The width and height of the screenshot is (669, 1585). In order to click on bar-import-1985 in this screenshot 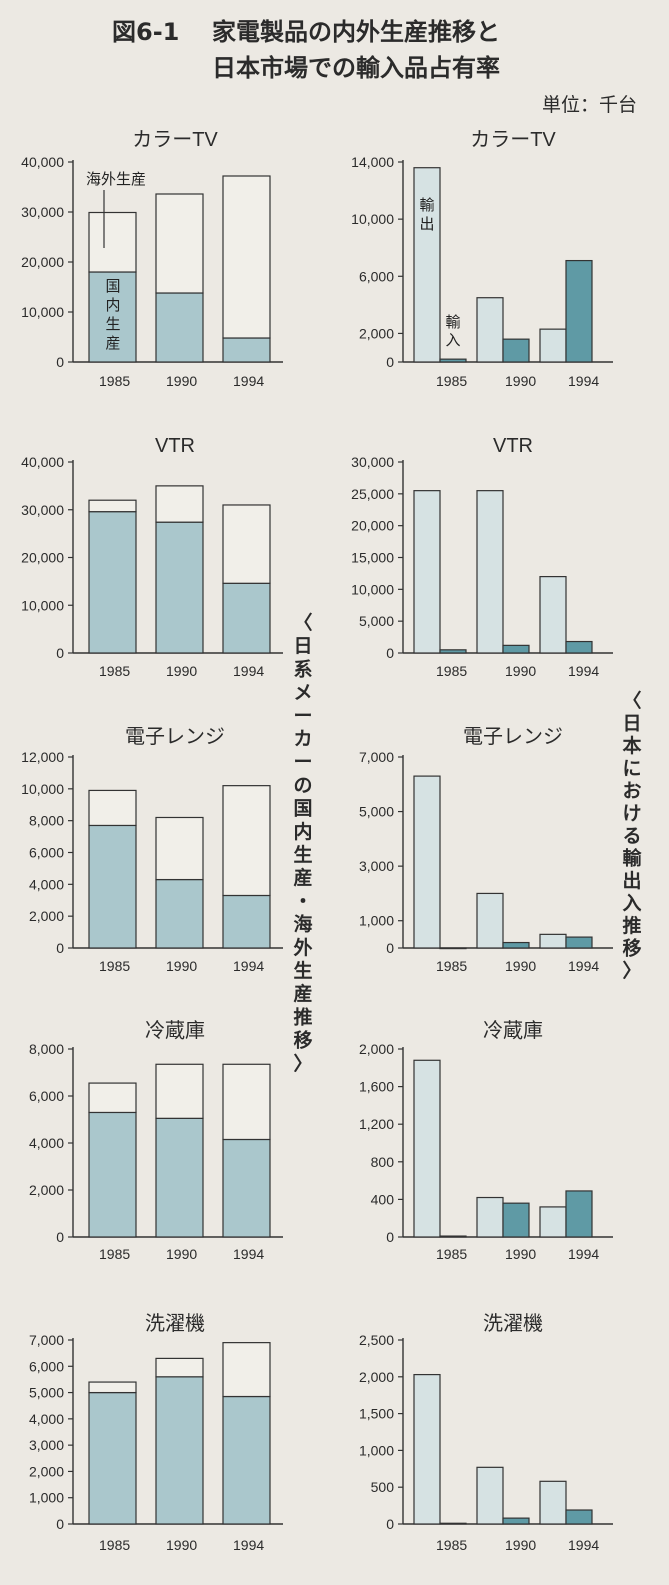, I will do `click(453, 1523)`.